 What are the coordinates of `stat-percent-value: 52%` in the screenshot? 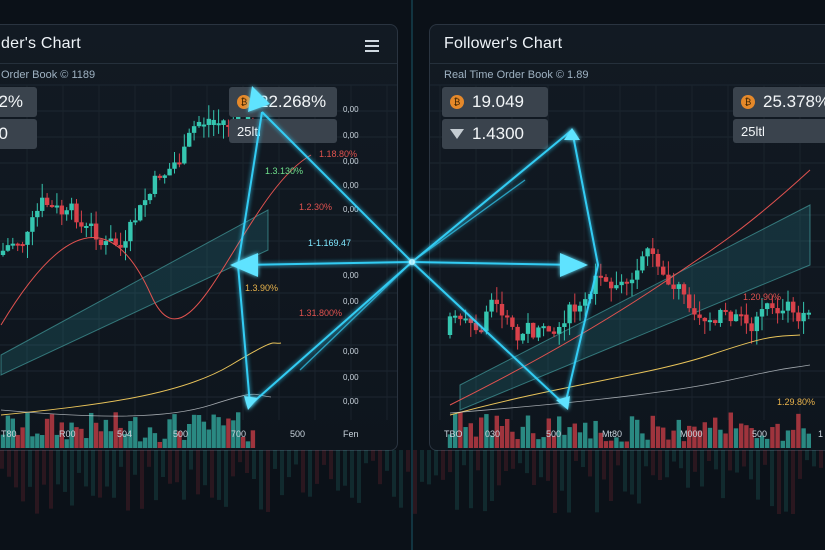 It's located at (12, 101).